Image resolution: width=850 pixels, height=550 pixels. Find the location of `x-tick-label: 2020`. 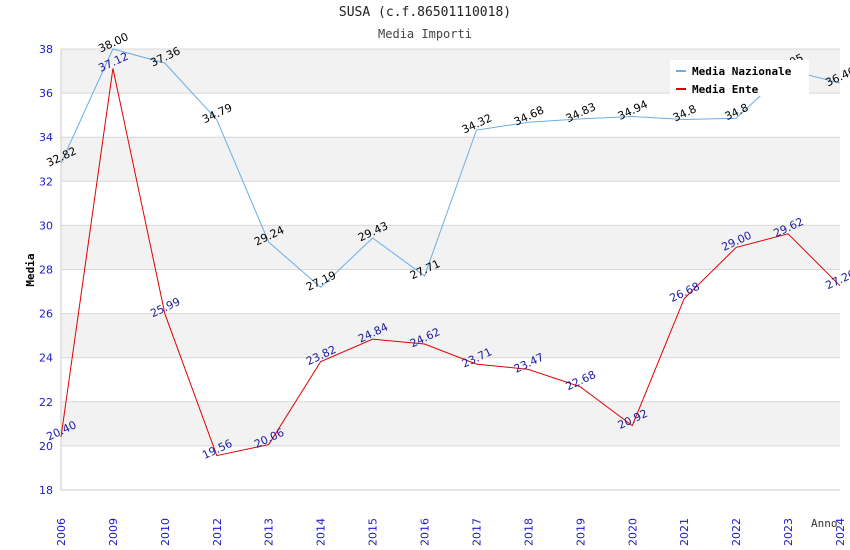

x-tick-label: 2020 is located at coordinates (632, 532).